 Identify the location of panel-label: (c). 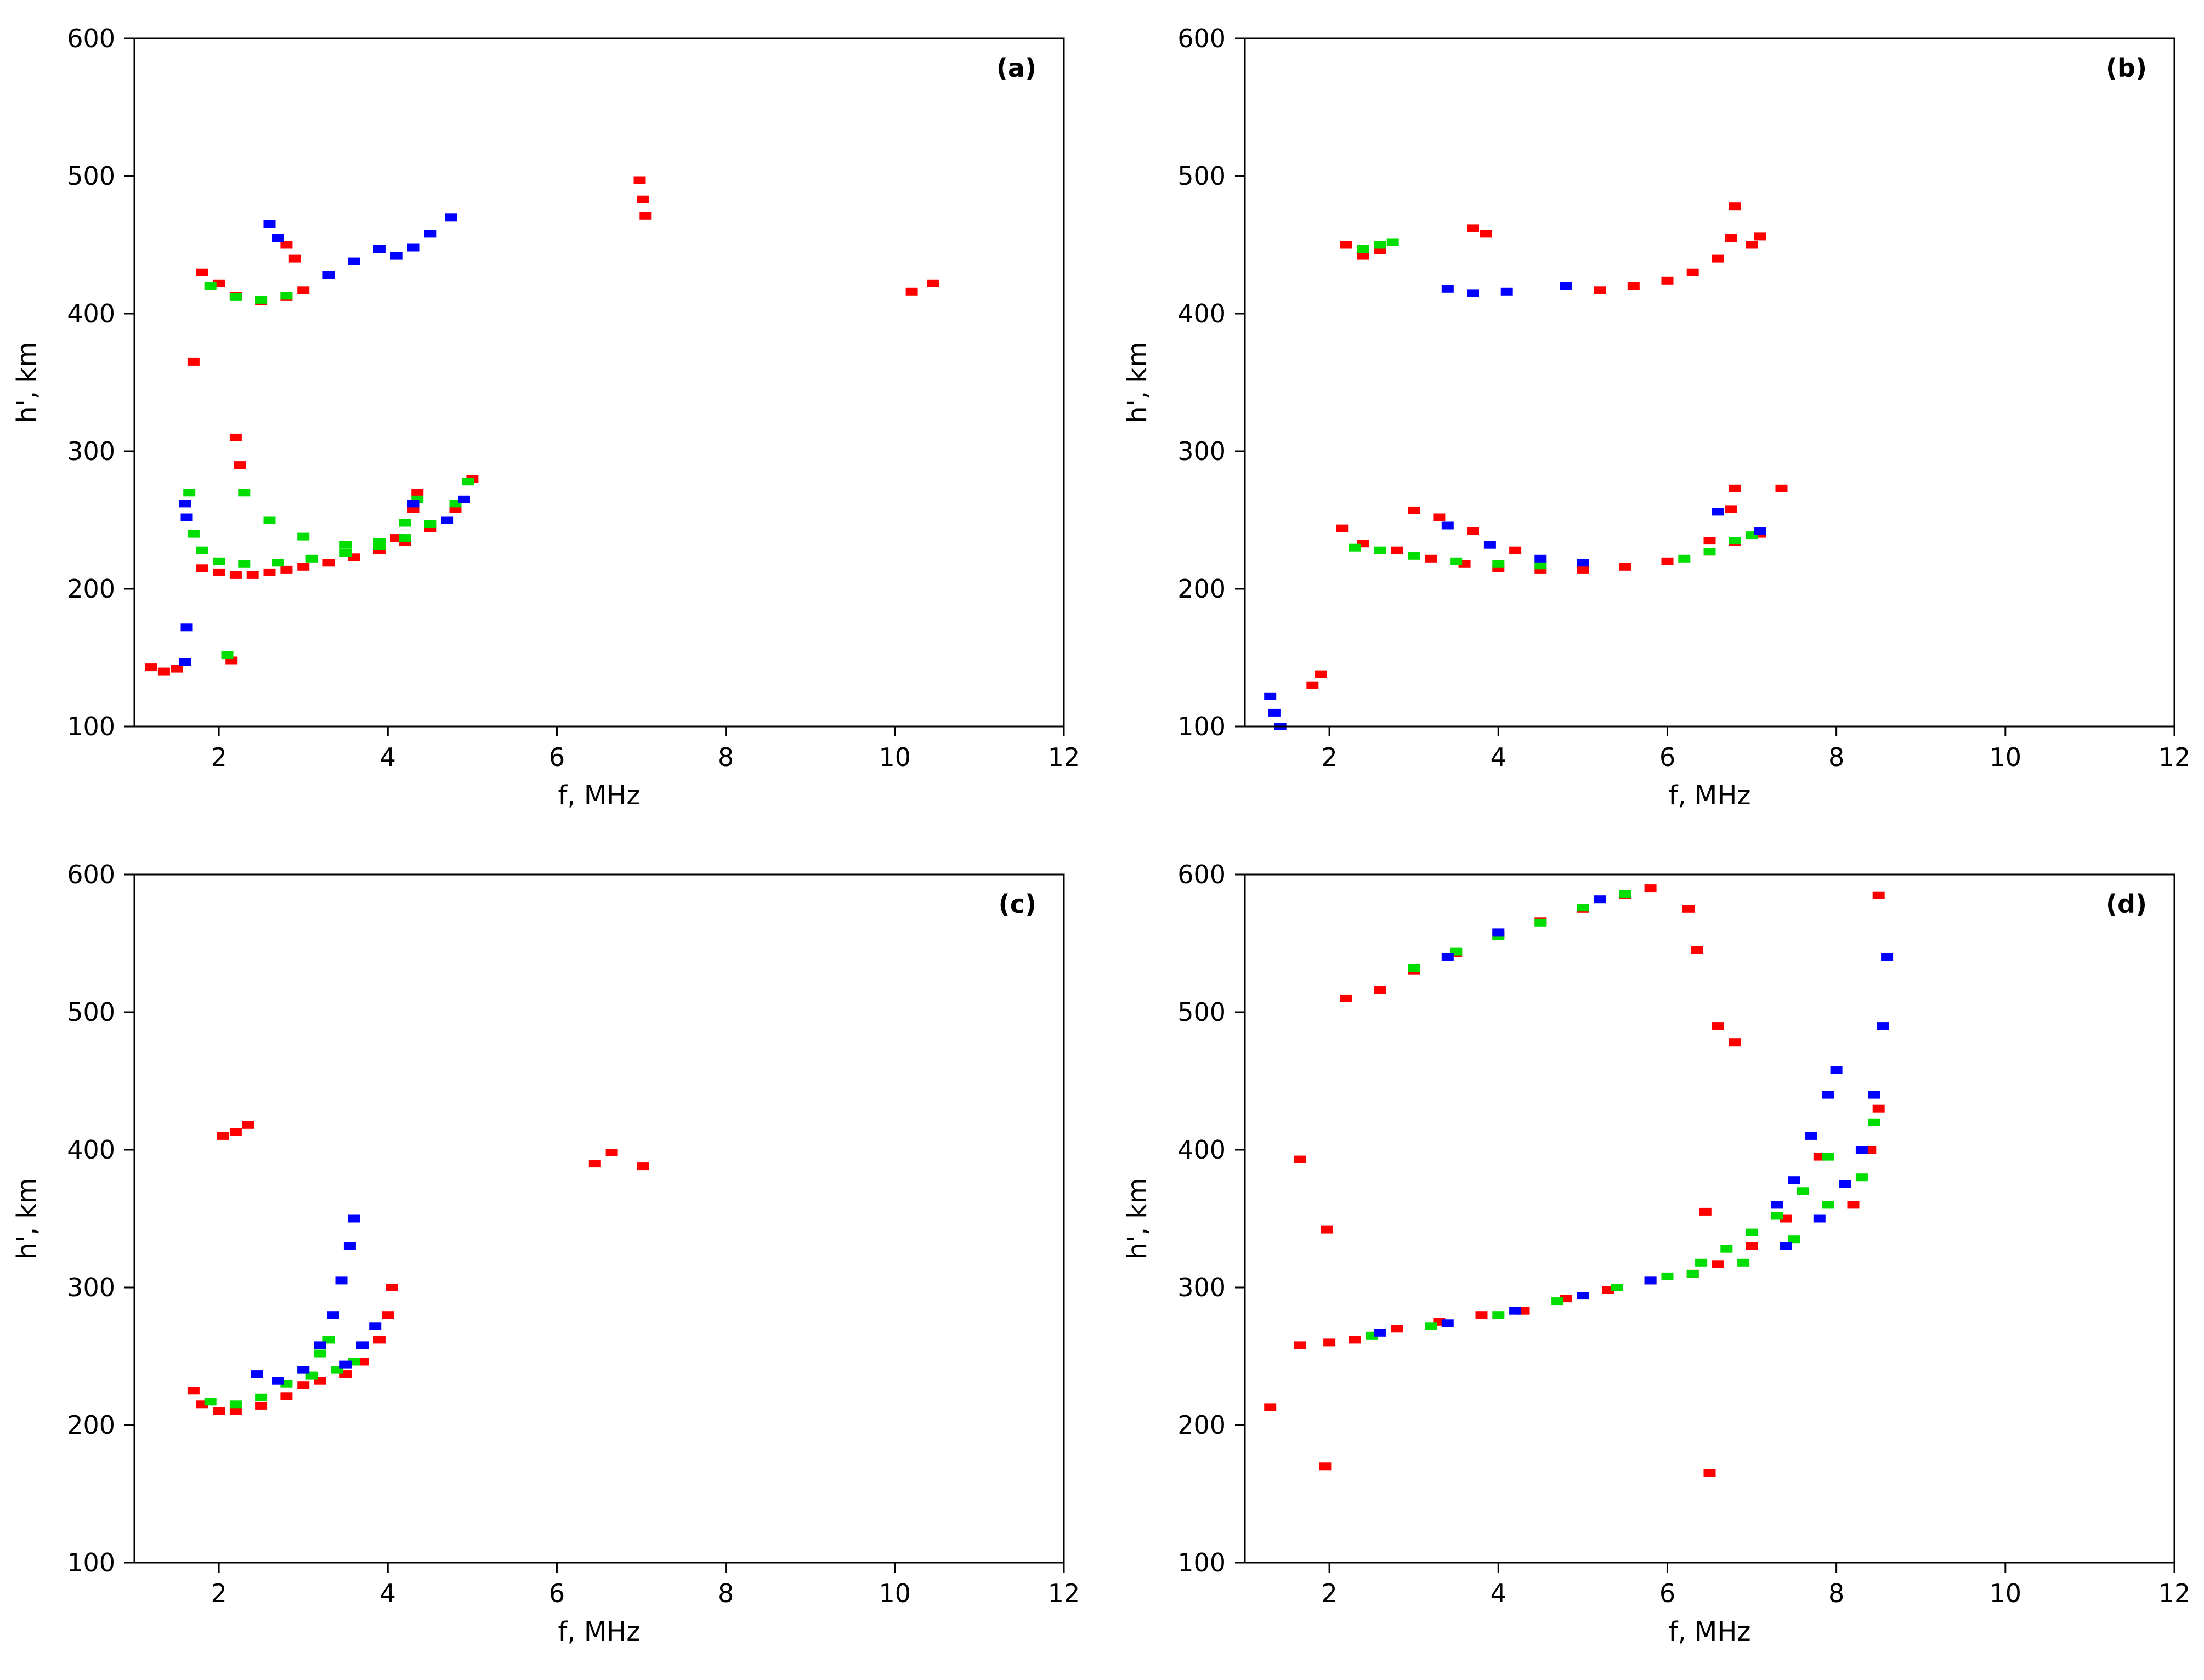
(1018, 904).